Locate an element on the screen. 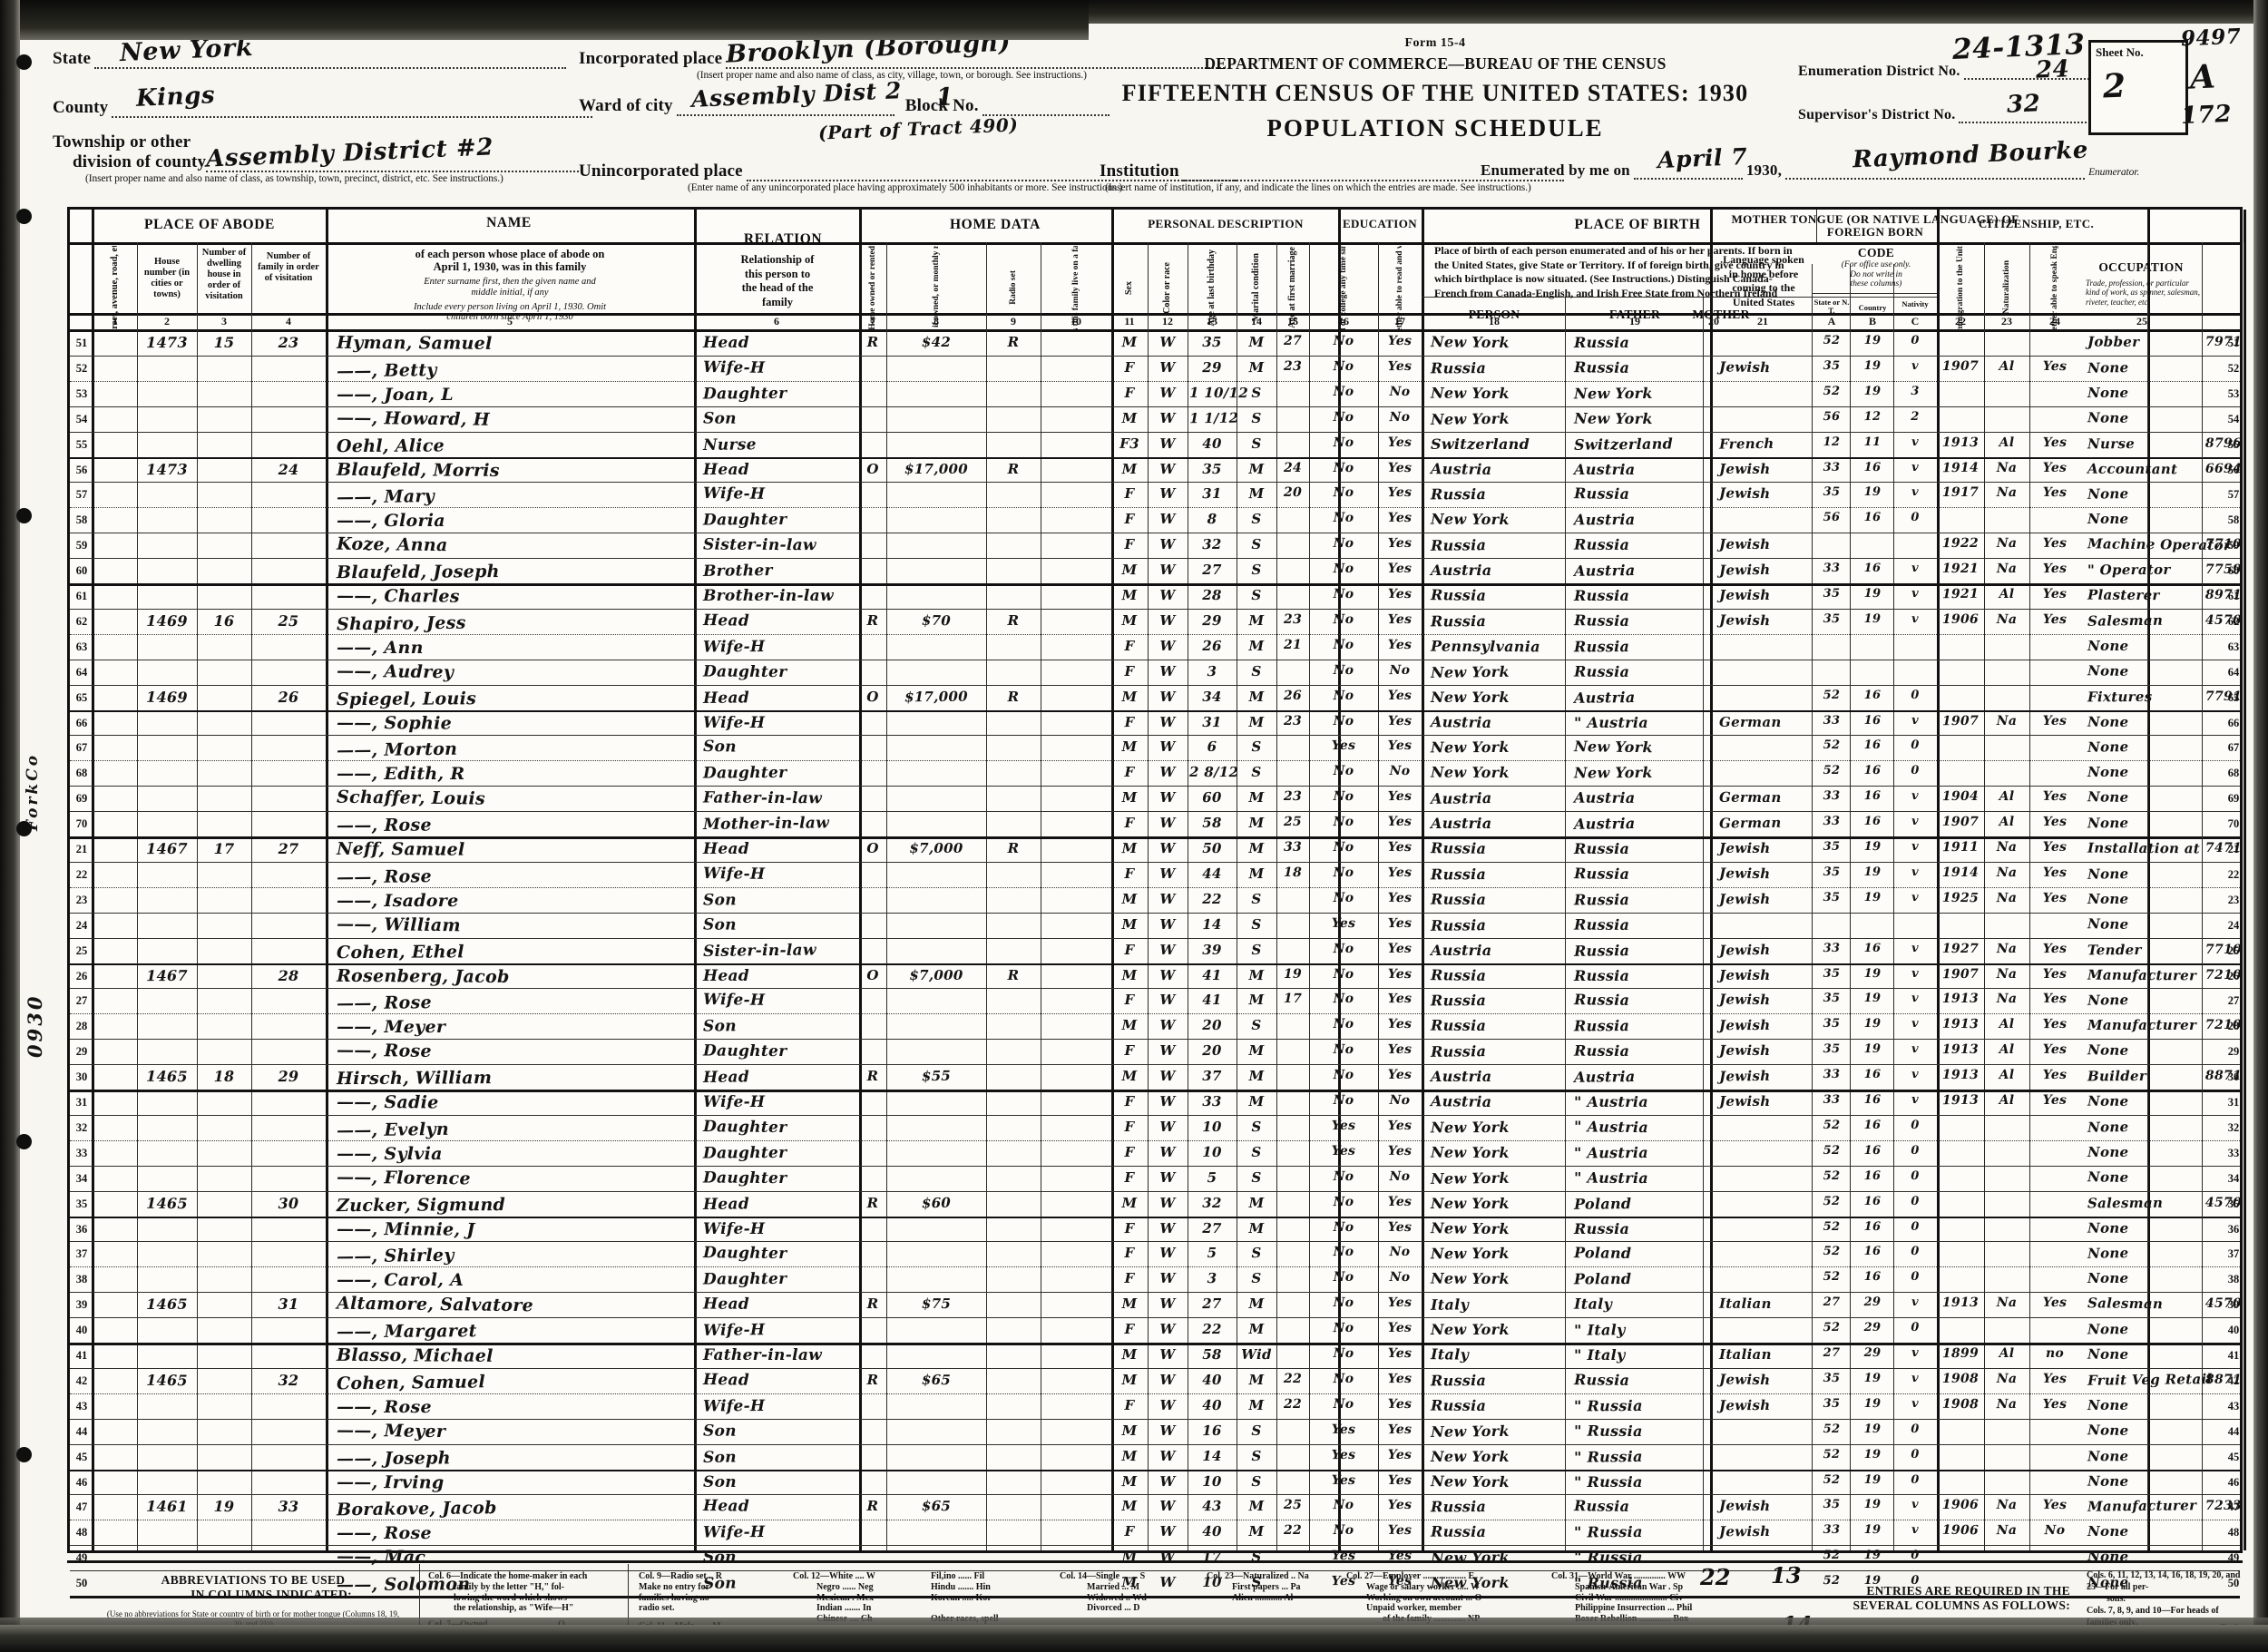 This screenshot has width=2268, height=1652. birth-mother-header: MOTHER is located at coordinates (1721, 314).